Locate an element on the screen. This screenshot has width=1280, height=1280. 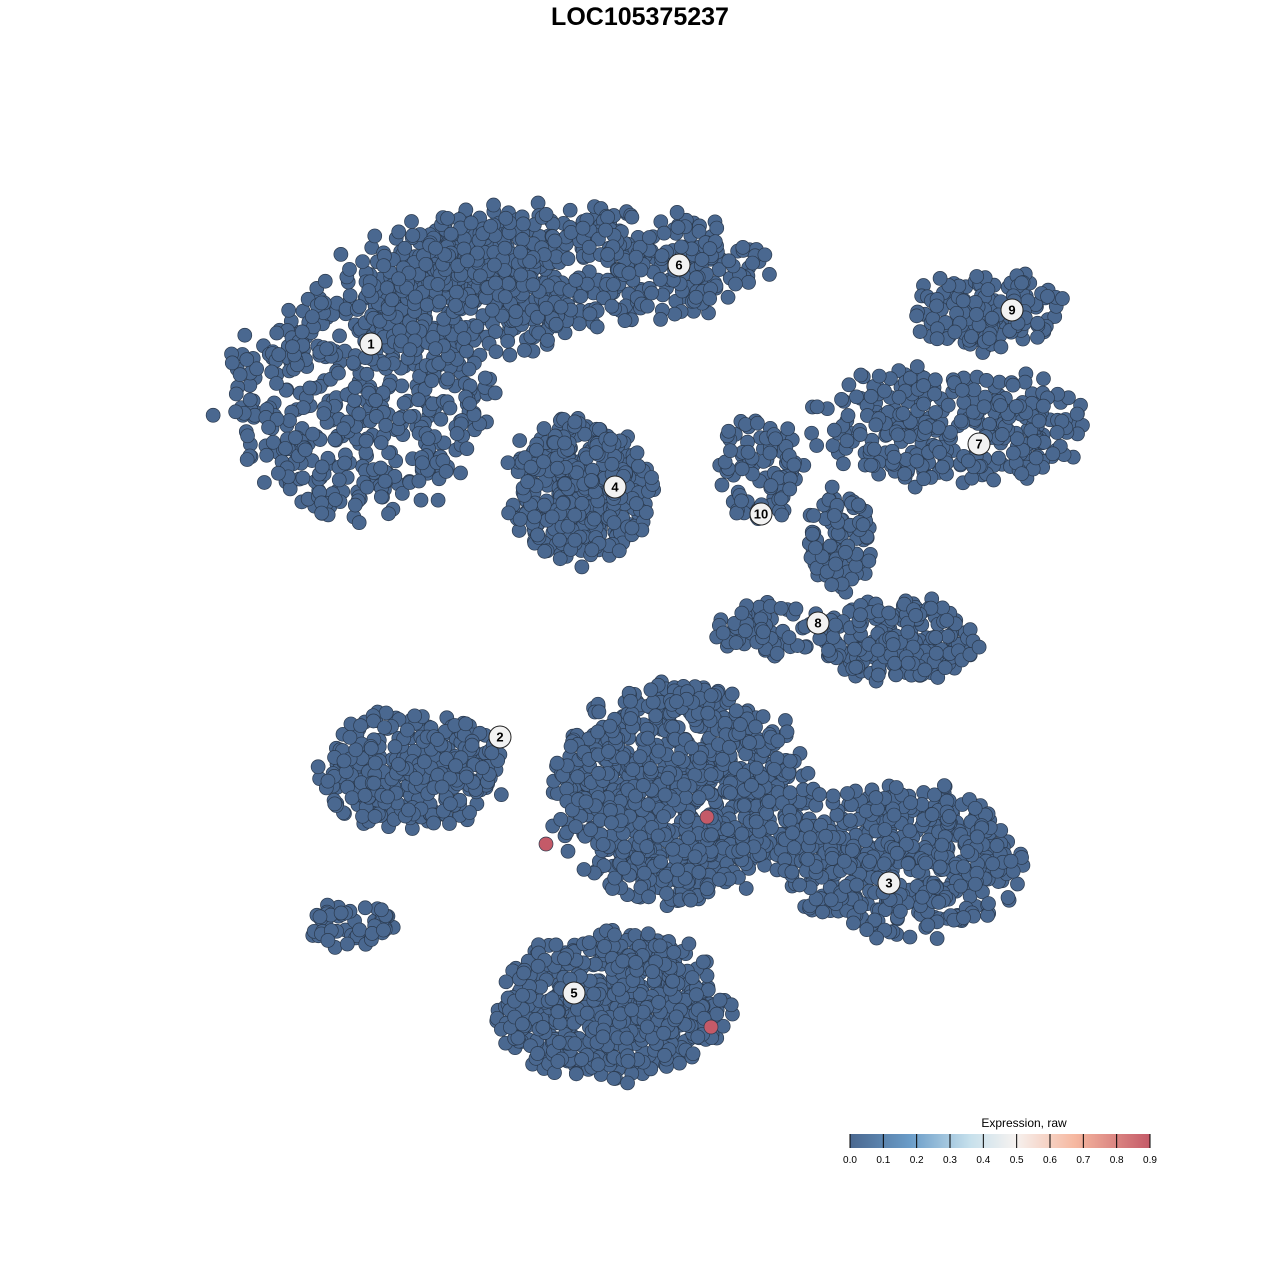
chart-title: LOC105375237 is located at coordinates (640, 17).